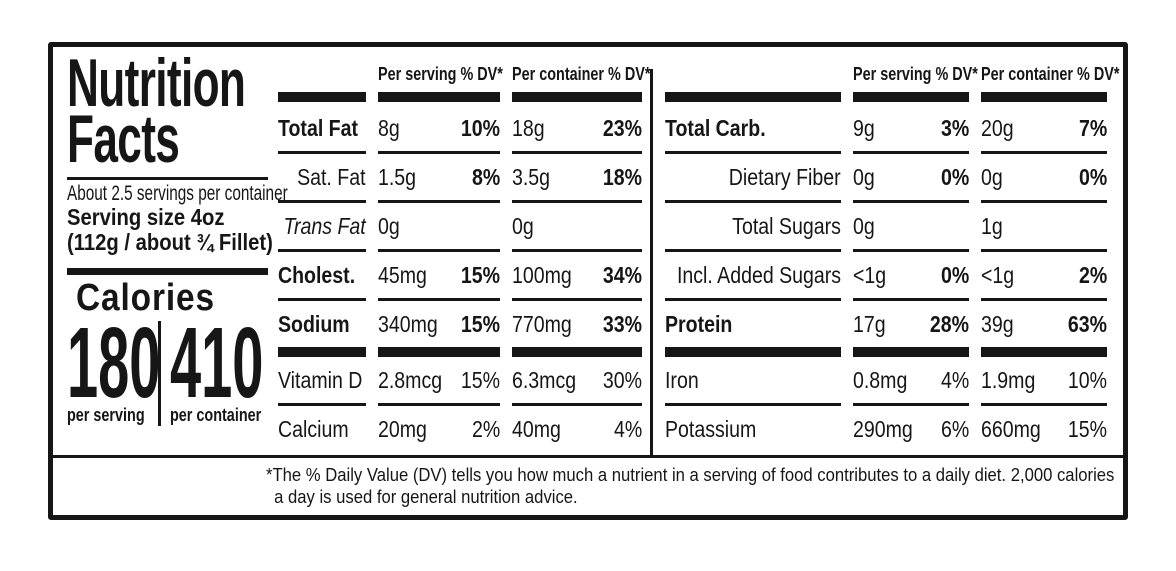 The height and width of the screenshot is (571, 1176). Describe the element at coordinates (622, 274) in the screenshot. I see `daily-value: 34%` at that location.